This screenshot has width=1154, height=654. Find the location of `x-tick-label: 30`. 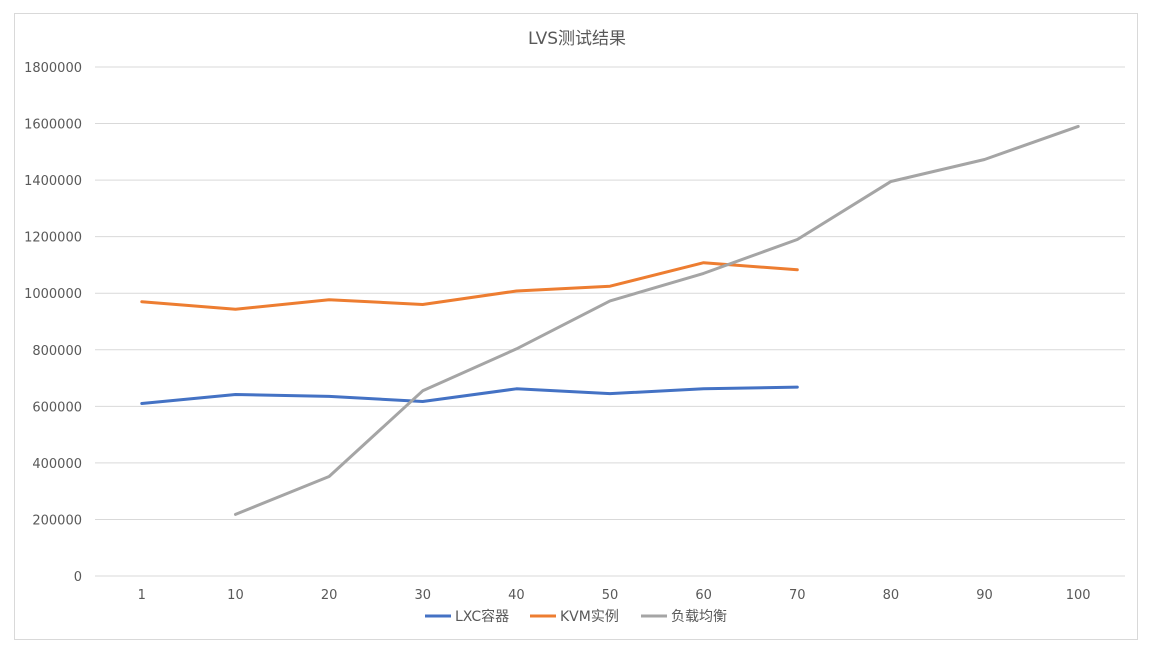

x-tick-label: 30 is located at coordinates (422, 595).